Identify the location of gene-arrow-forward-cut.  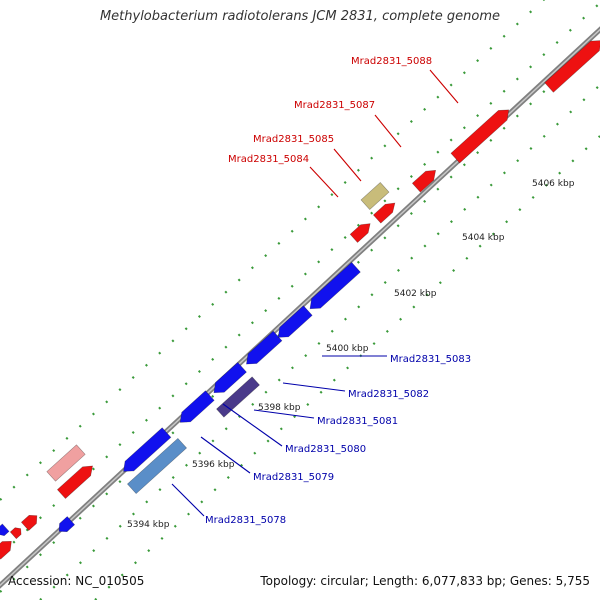
(6, 550).